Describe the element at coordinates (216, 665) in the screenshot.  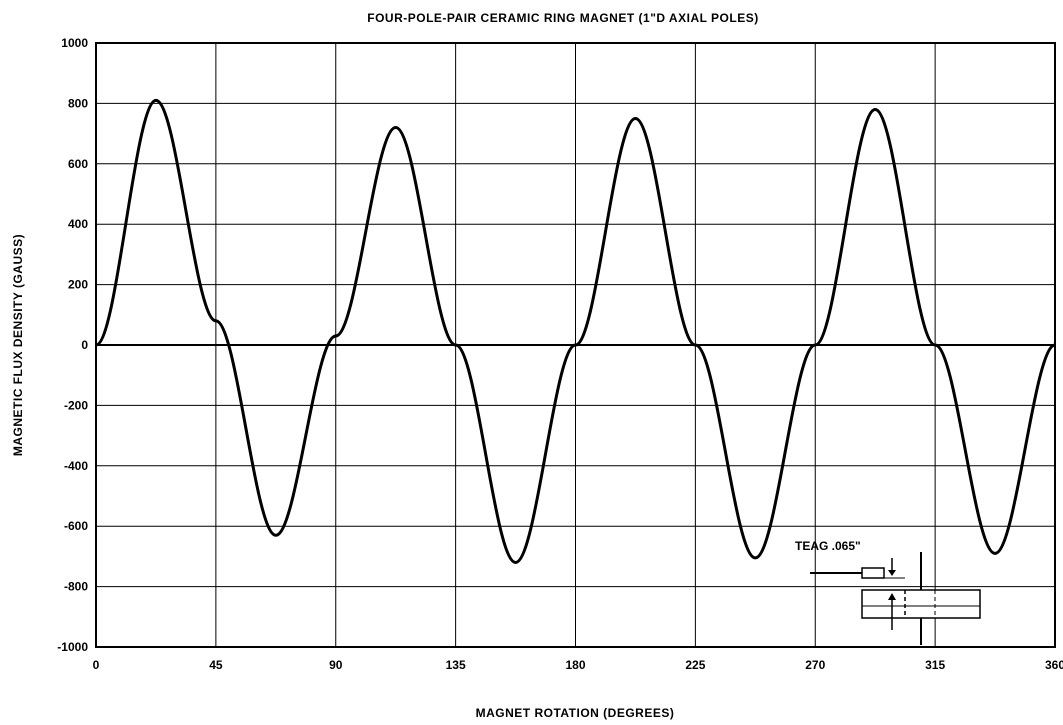
I see `x-tick-label: 45` at that location.